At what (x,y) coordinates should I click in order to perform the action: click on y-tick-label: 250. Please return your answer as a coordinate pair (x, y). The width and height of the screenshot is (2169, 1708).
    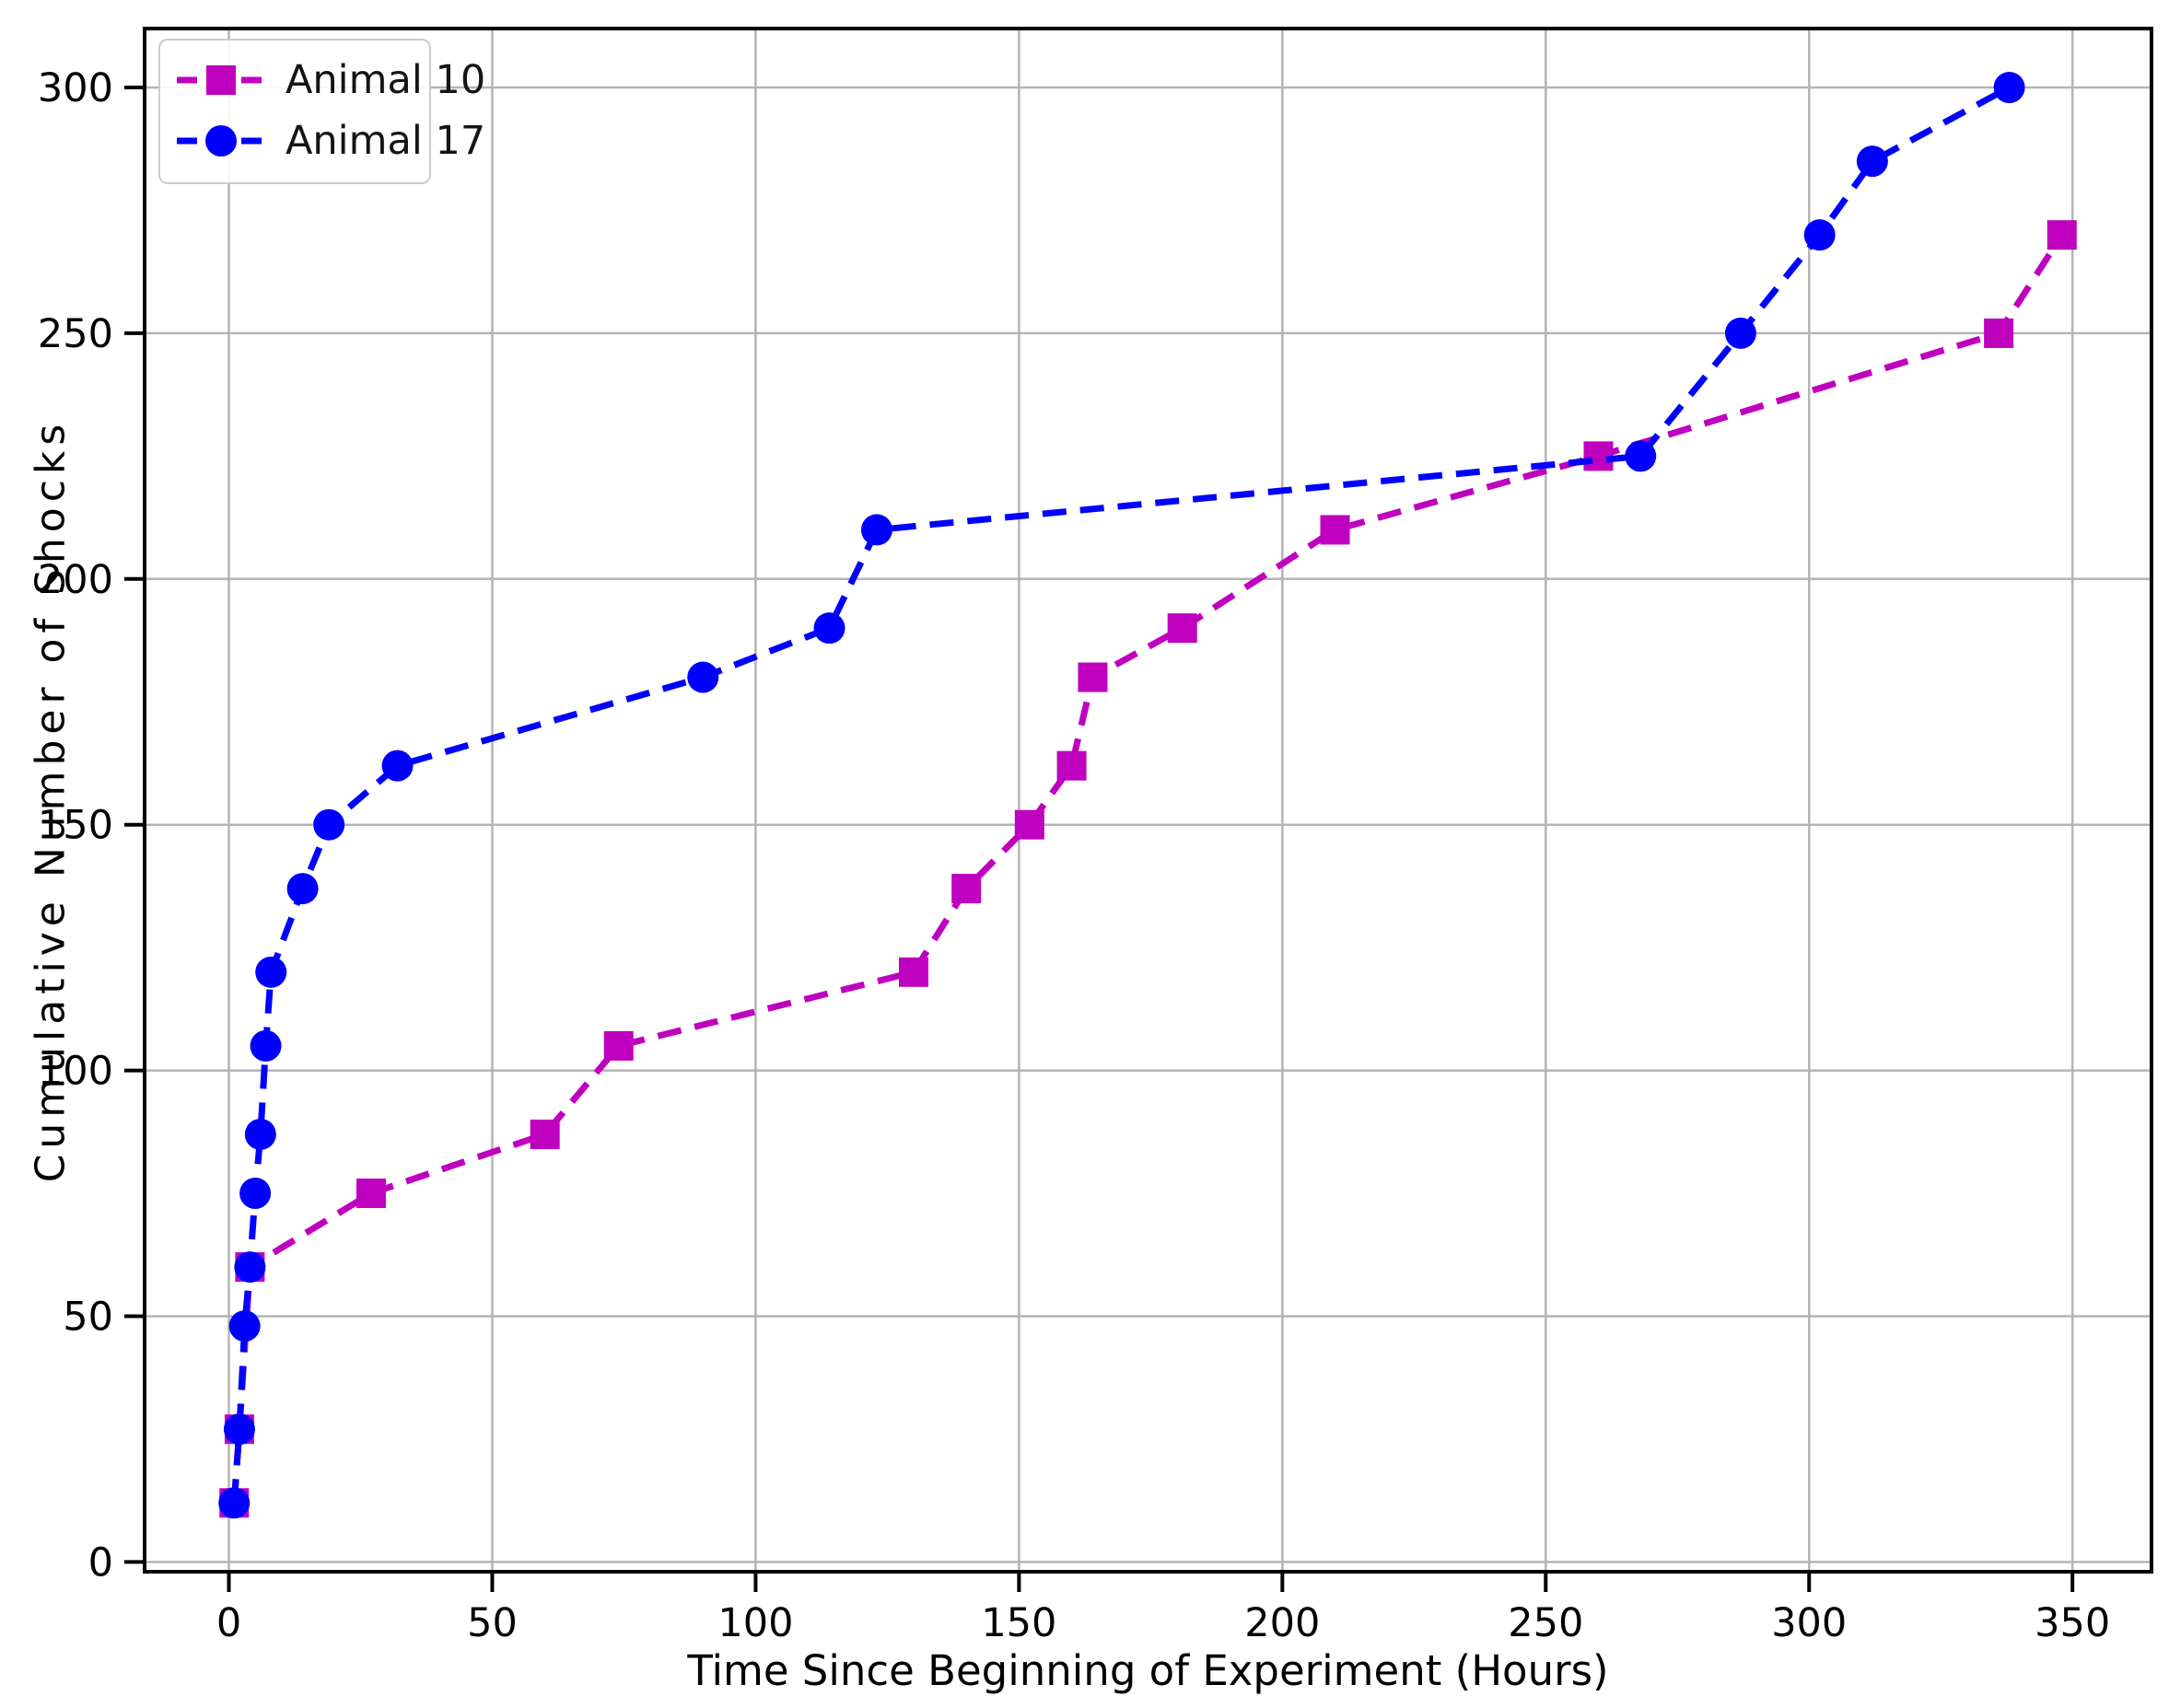
    Looking at the image, I should click on (75, 334).